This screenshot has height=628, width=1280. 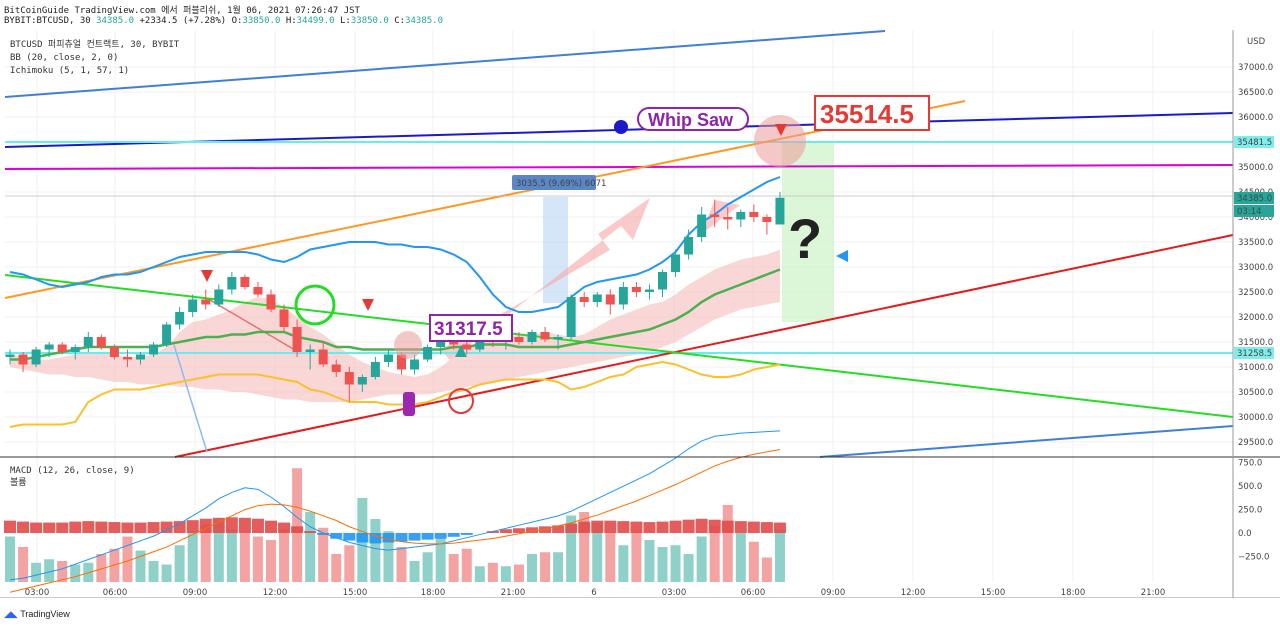 What do you see at coordinates (867, 114) in the screenshot?
I see `target-price-label: 35514.5` at bounding box center [867, 114].